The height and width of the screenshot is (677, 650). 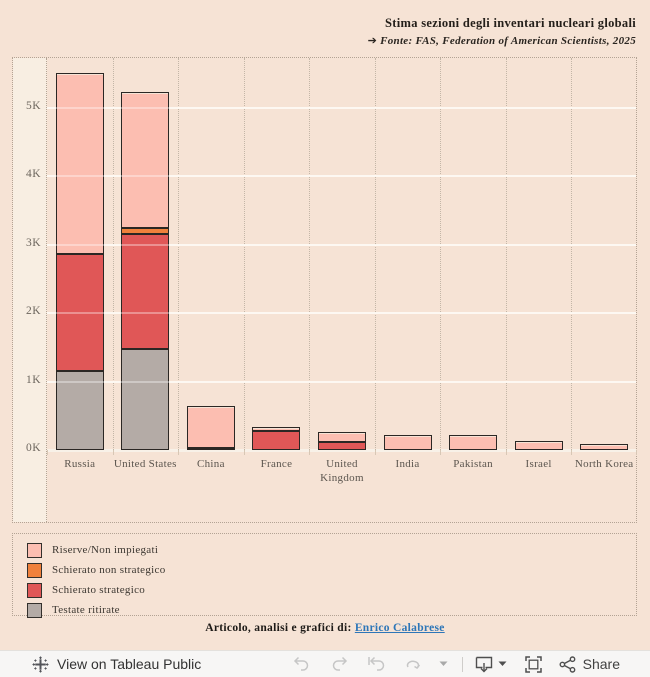 What do you see at coordinates (30, 290) in the screenshot?
I see `y-axis-strip: 0K 1K 2K 3K 4K 5K` at bounding box center [30, 290].